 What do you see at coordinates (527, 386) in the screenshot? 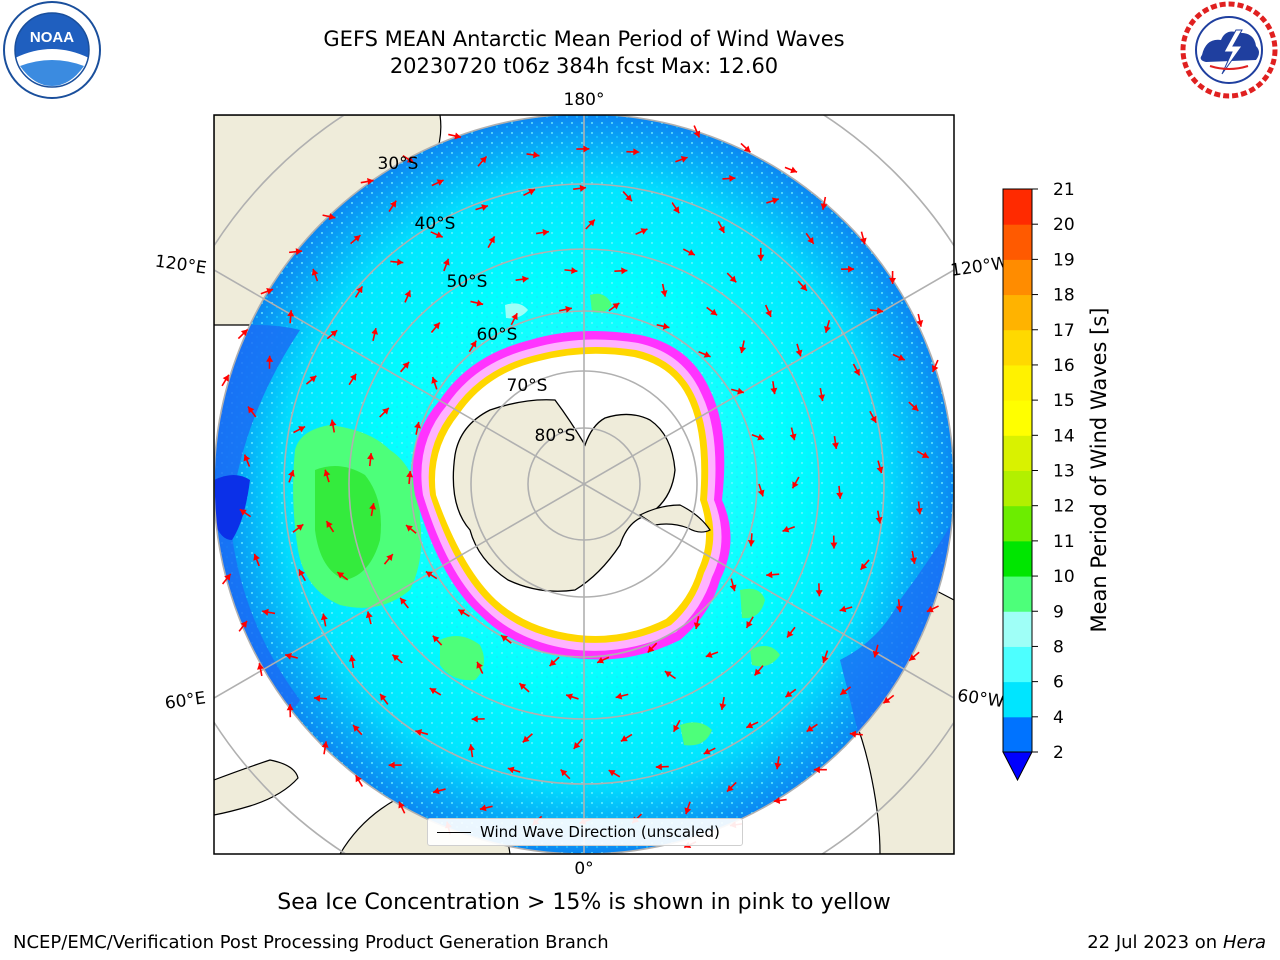
I see `lat-label-70s: 70°S` at bounding box center [527, 386].